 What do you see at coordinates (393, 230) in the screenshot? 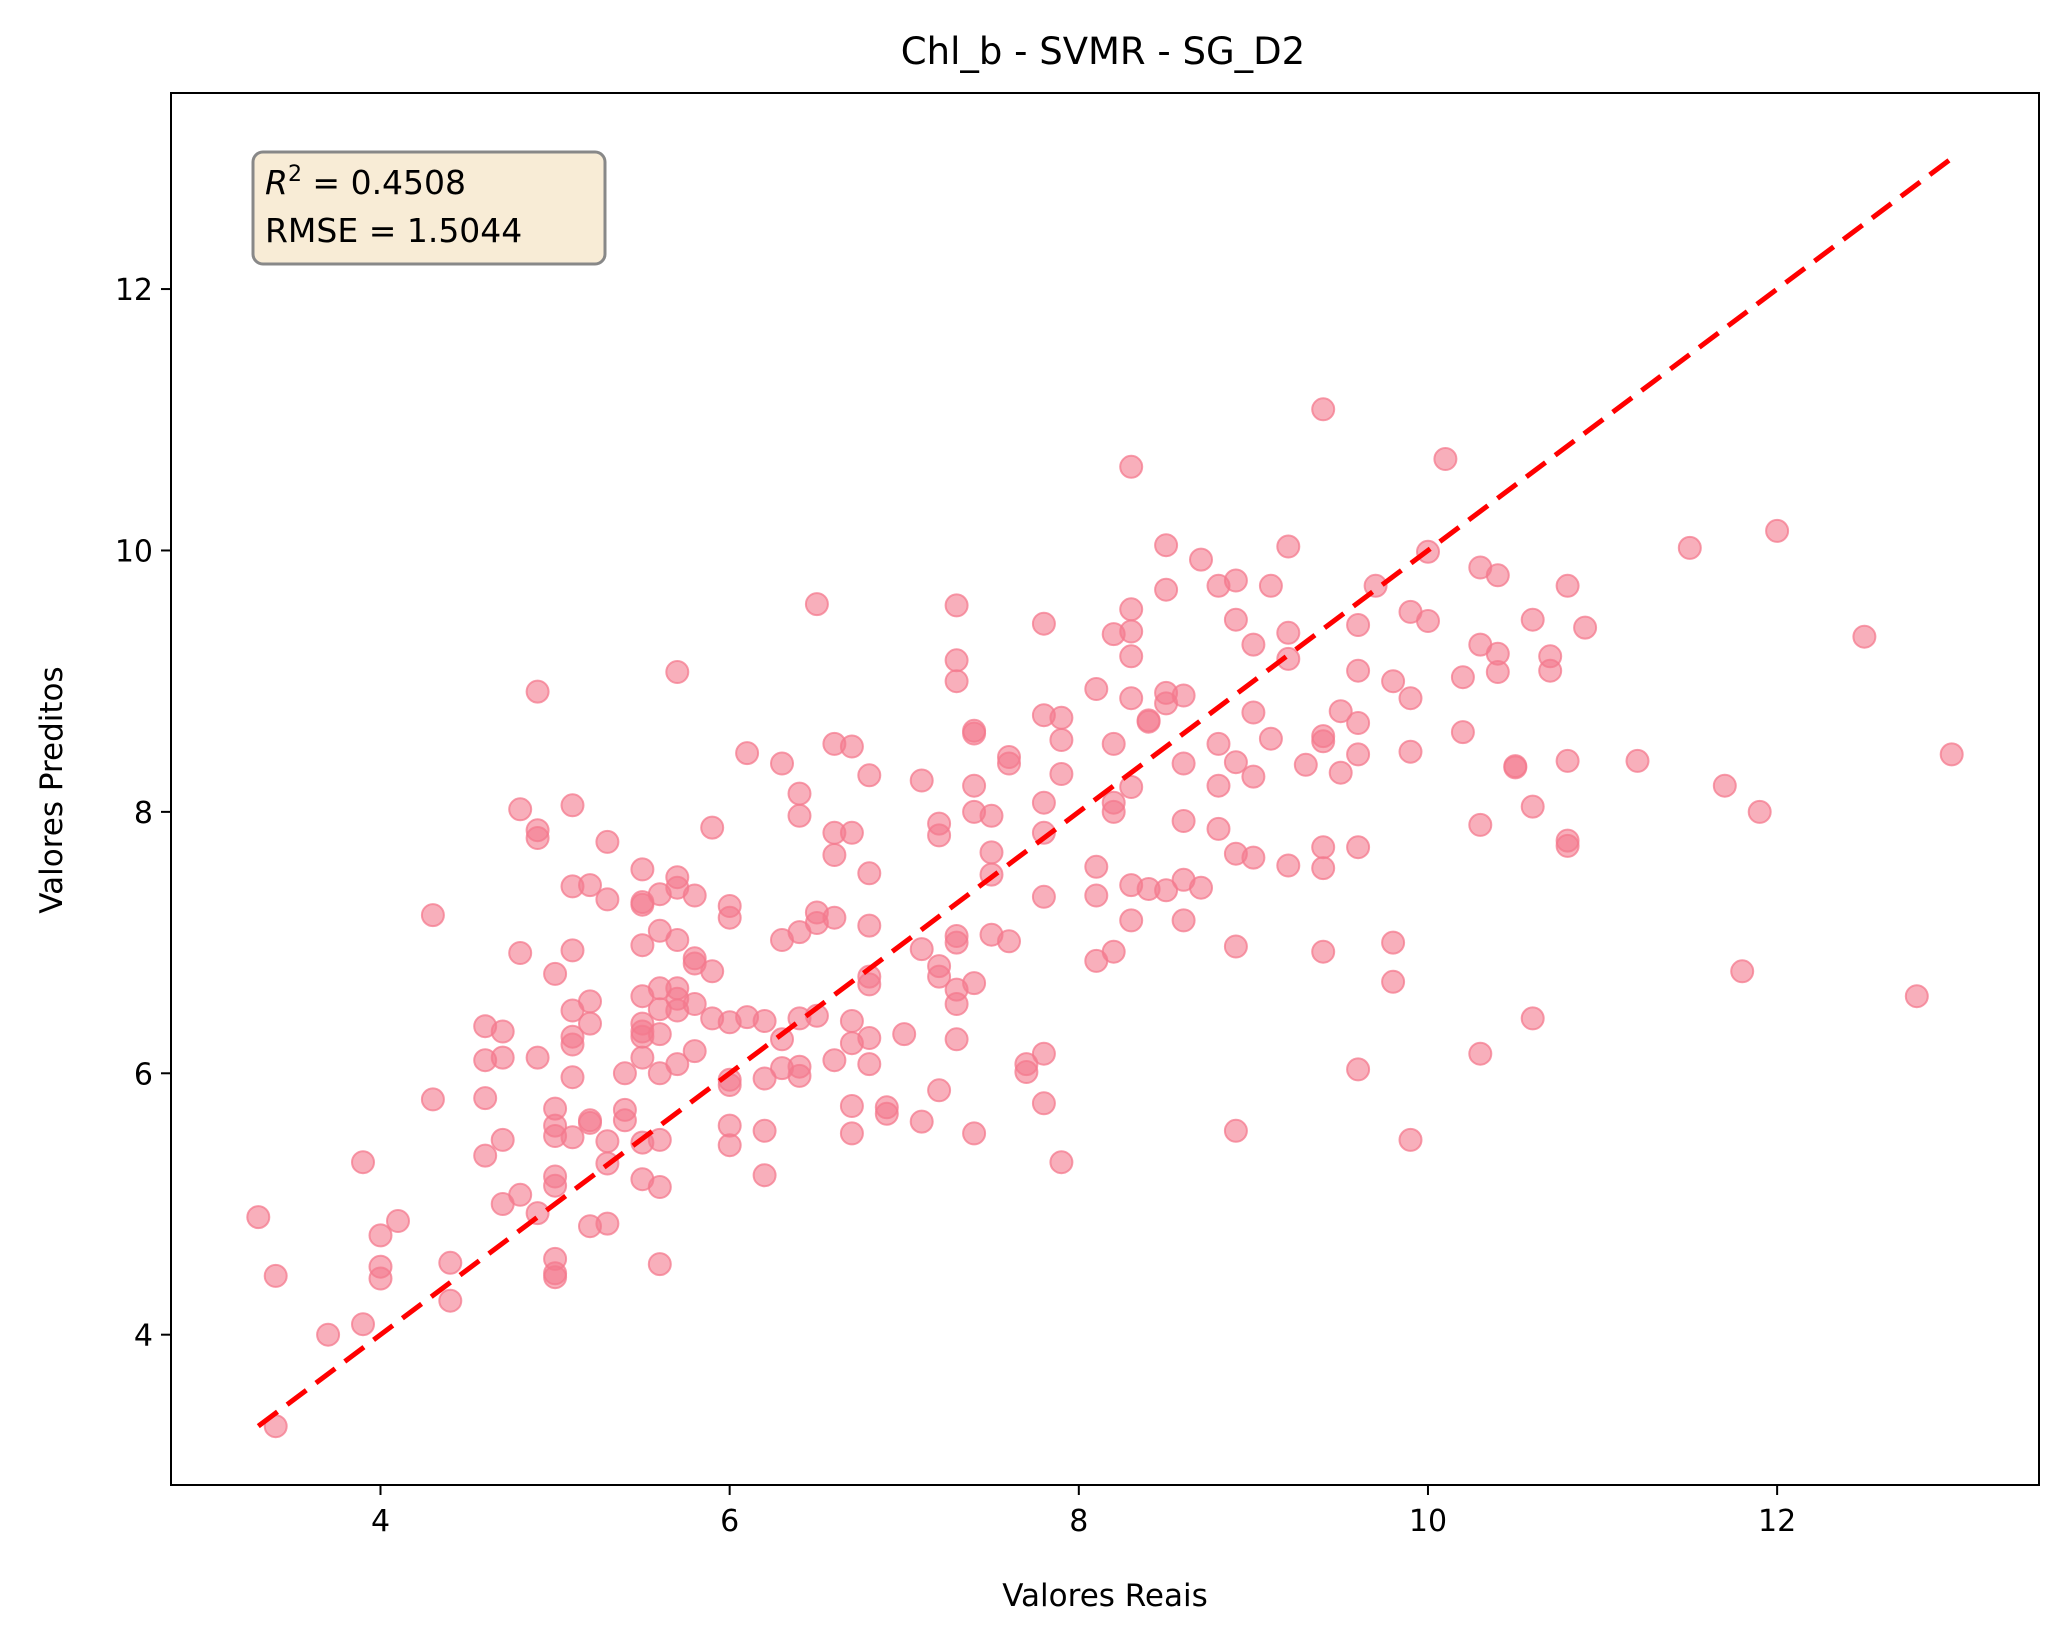
I see `rmse-text: RMSE = 1.5044` at bounding box center [393, 230].